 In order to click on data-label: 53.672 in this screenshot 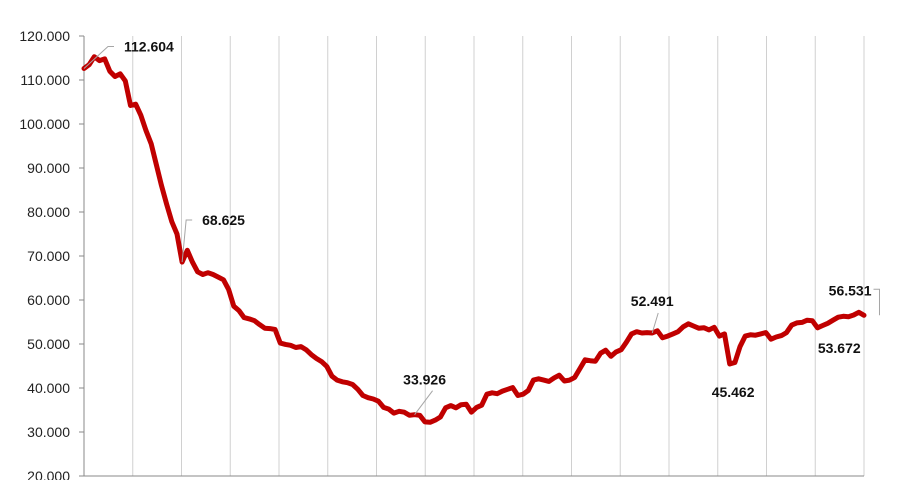, I will do `click(839, 348)`.